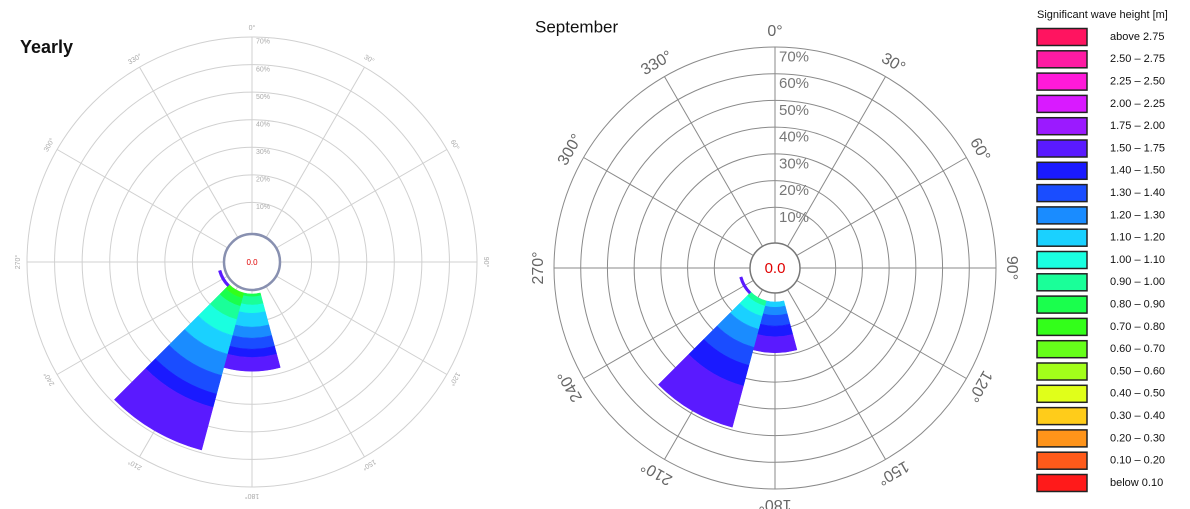 This screenshot has width=1190, height=509. Describe the element at coordinates (1137, 394) in the screenshot. I see `legend-label: 0.40 – 0.50` at that location.